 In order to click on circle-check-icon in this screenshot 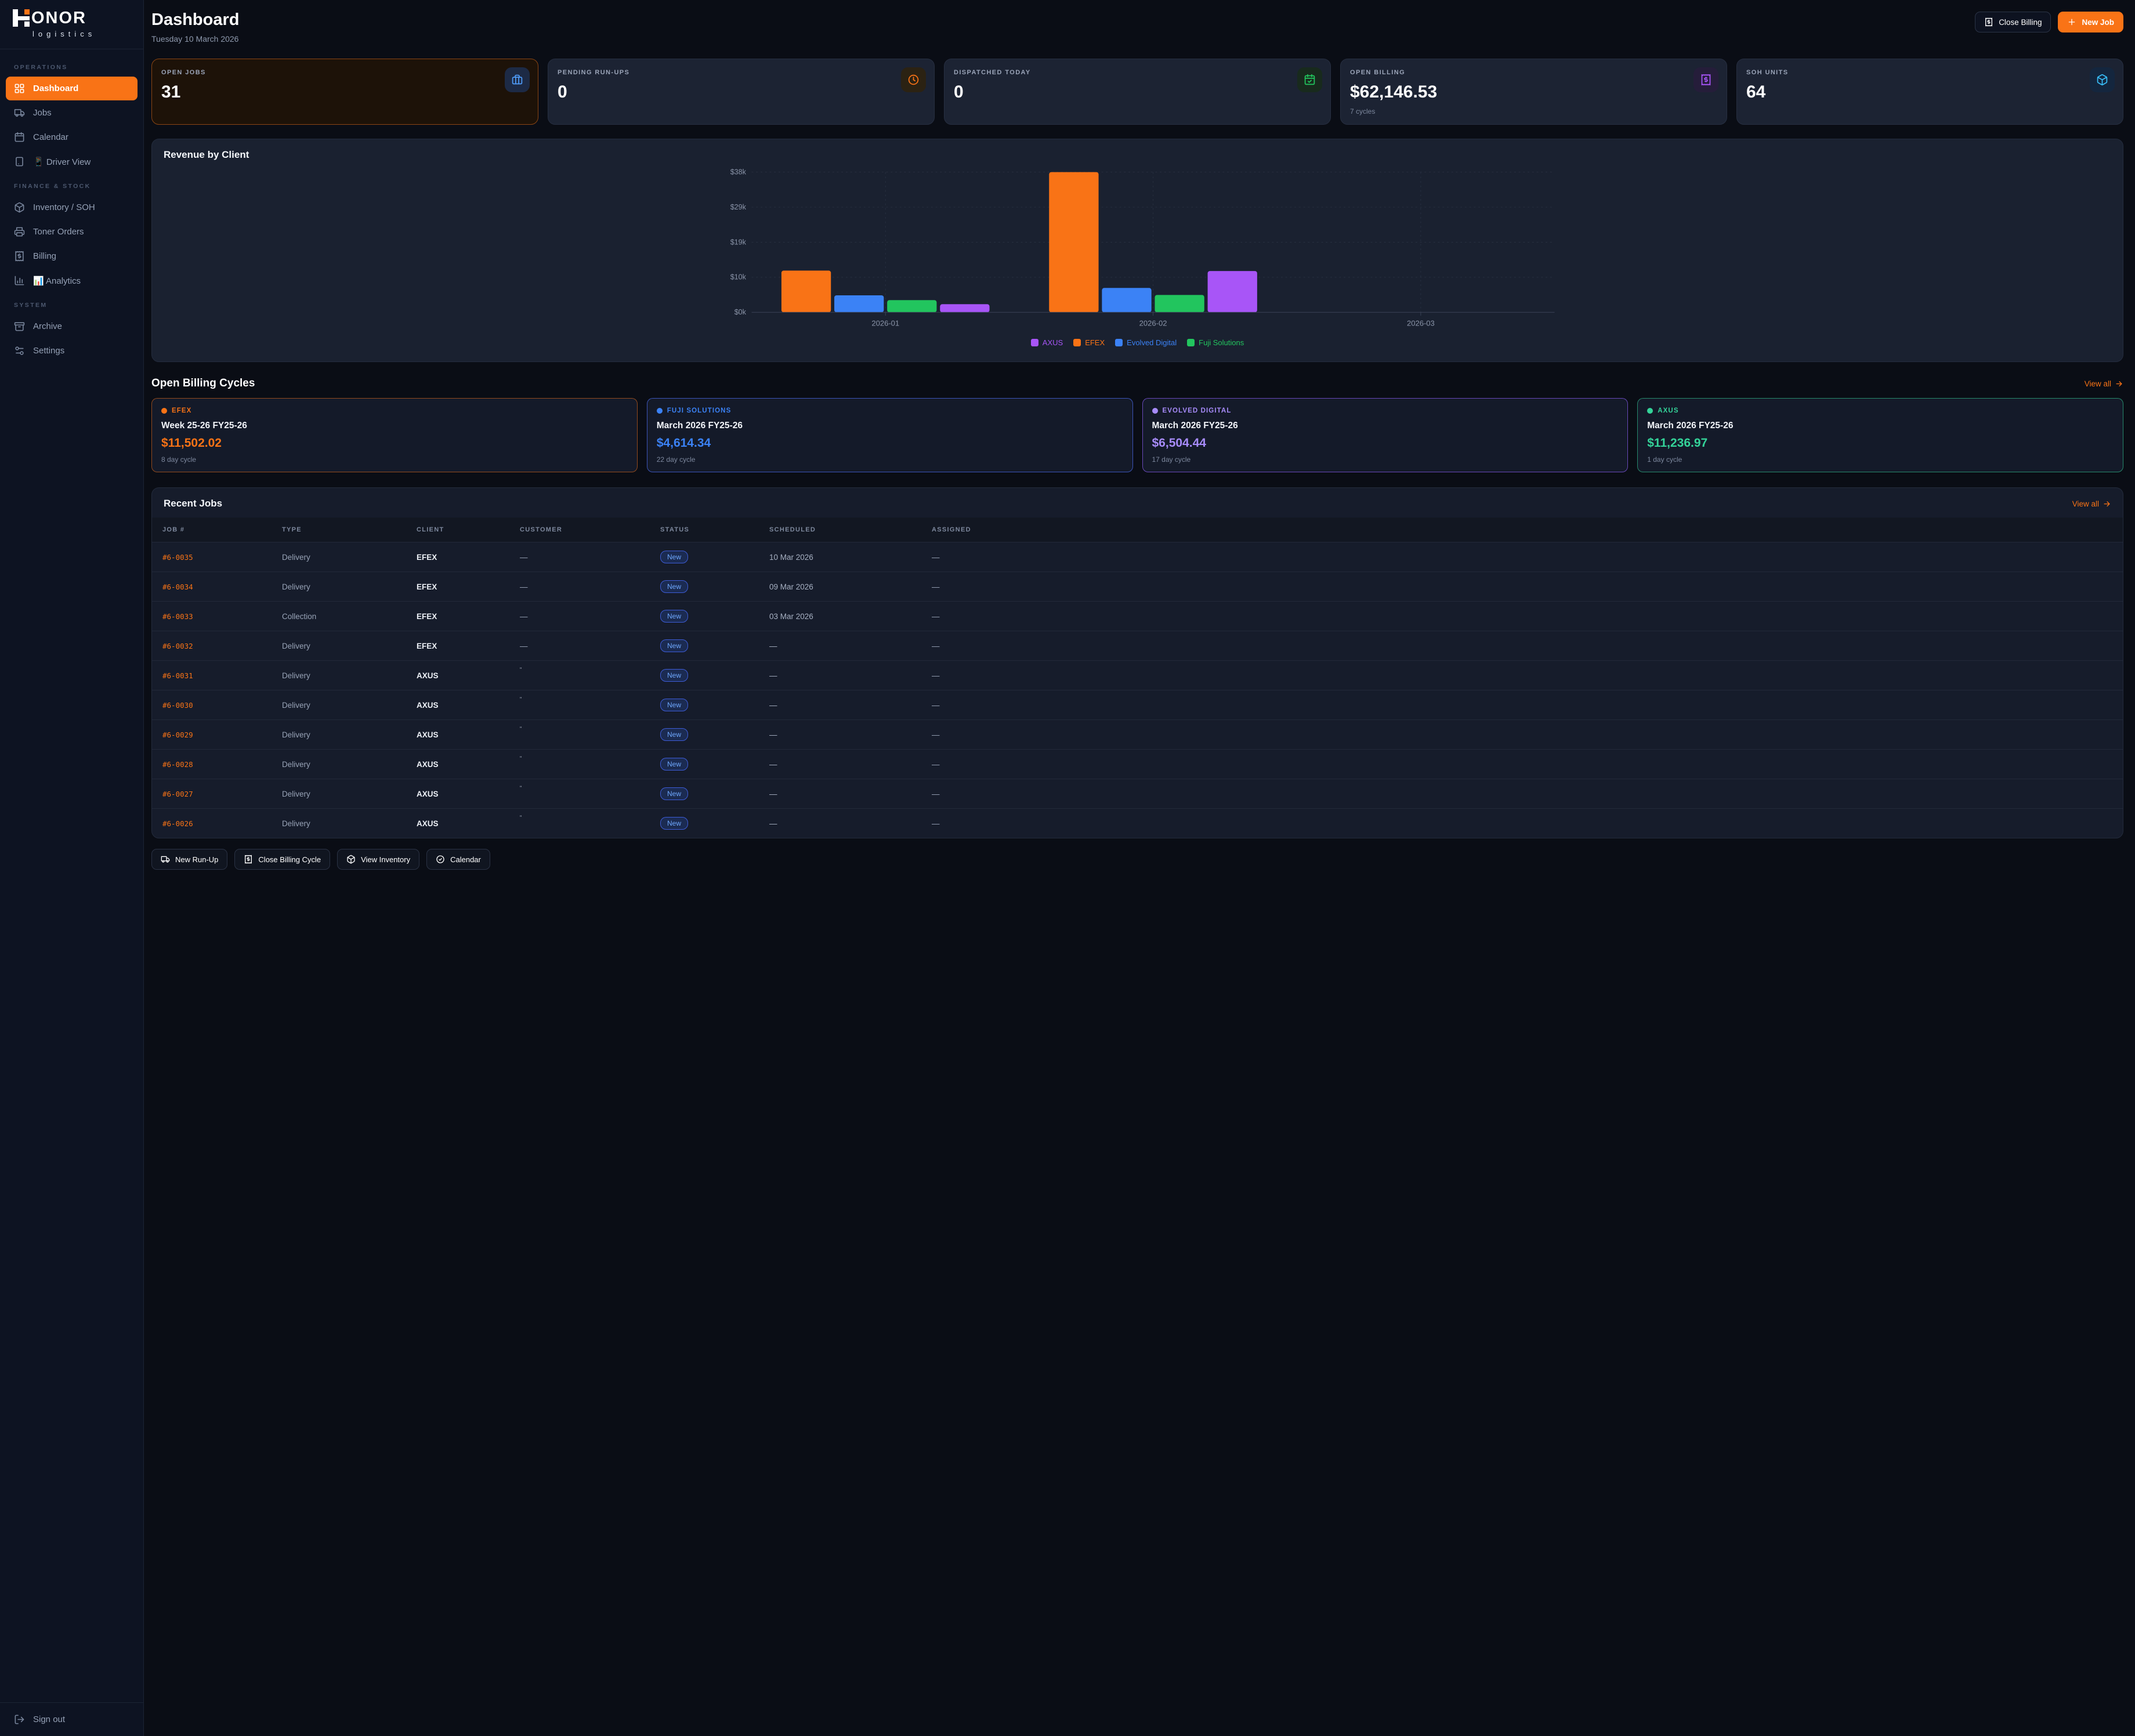, I will do `click(440, 859)`.